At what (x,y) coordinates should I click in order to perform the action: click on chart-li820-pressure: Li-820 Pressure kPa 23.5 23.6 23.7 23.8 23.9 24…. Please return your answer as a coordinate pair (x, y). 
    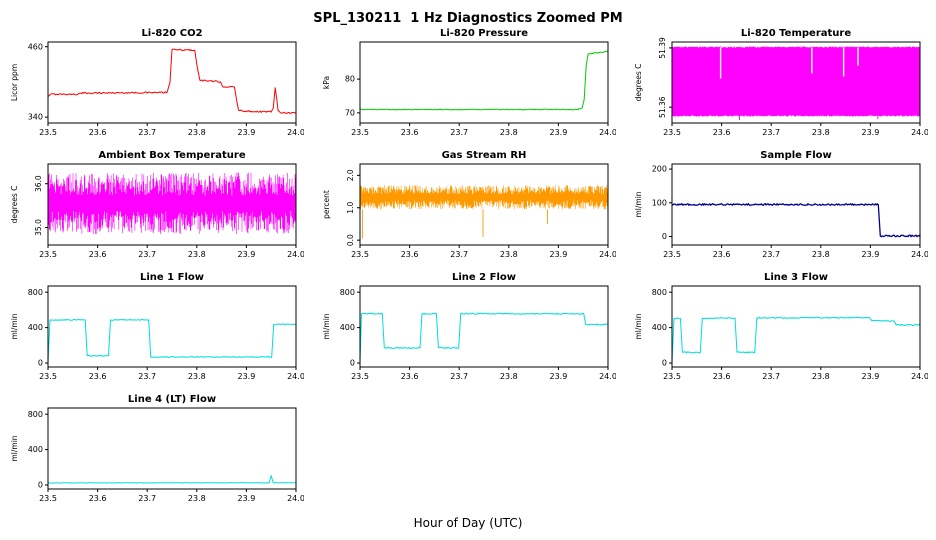
    Looking at the image, I should click on (468, 87).